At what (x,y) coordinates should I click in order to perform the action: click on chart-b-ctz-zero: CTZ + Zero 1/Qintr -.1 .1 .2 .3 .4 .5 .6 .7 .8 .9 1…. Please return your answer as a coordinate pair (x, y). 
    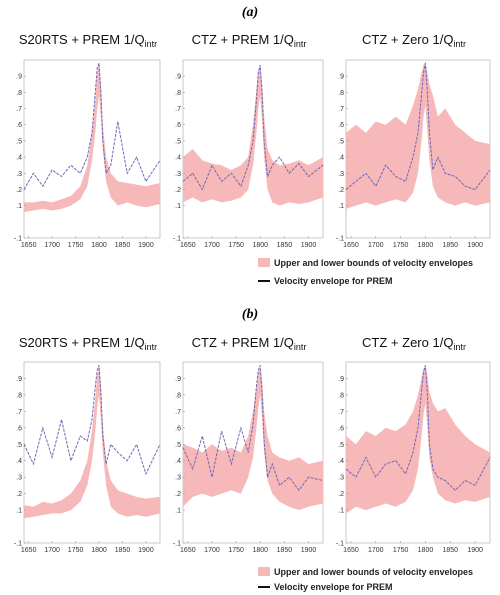
    Looking at the image, I should click on (413, 444).